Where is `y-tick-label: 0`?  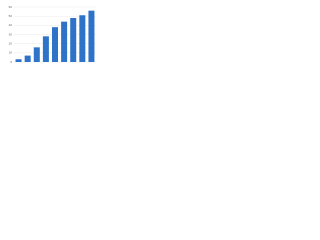
y-tick-label: 0 is located at coordinates (11, 62).